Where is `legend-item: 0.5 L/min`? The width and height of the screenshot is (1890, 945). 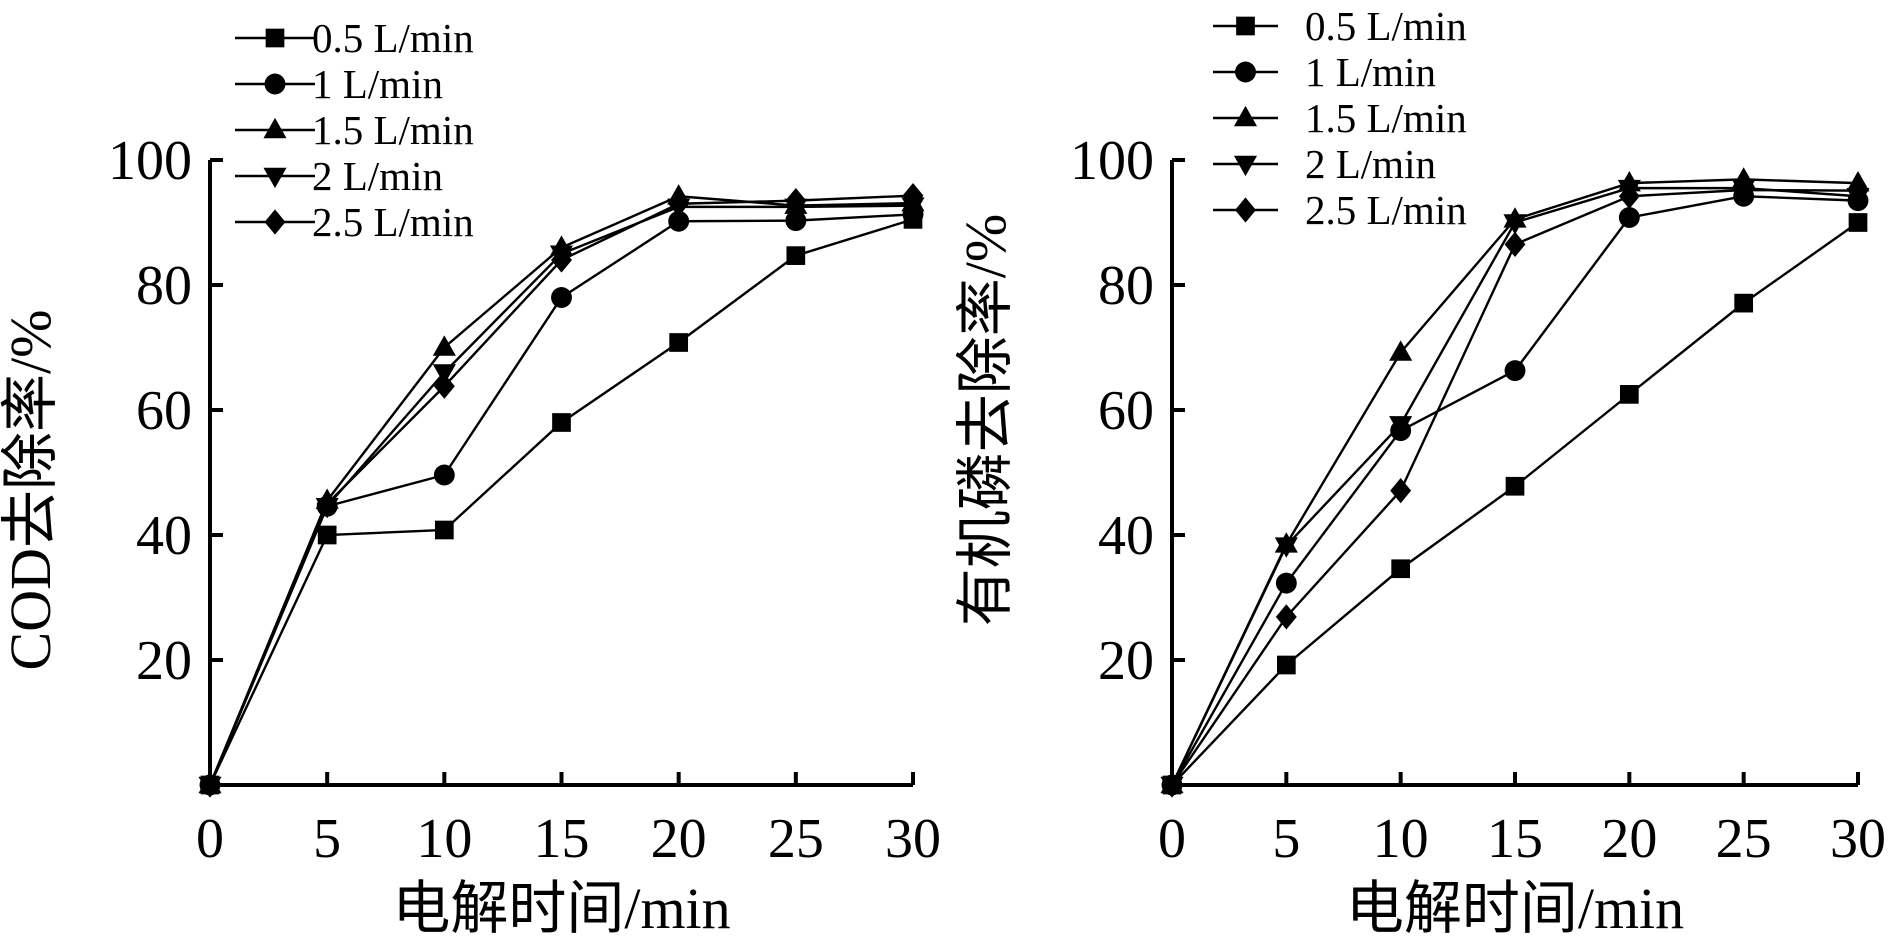 legend-item: 0.5 L/min is located at coordinates (354, 38).